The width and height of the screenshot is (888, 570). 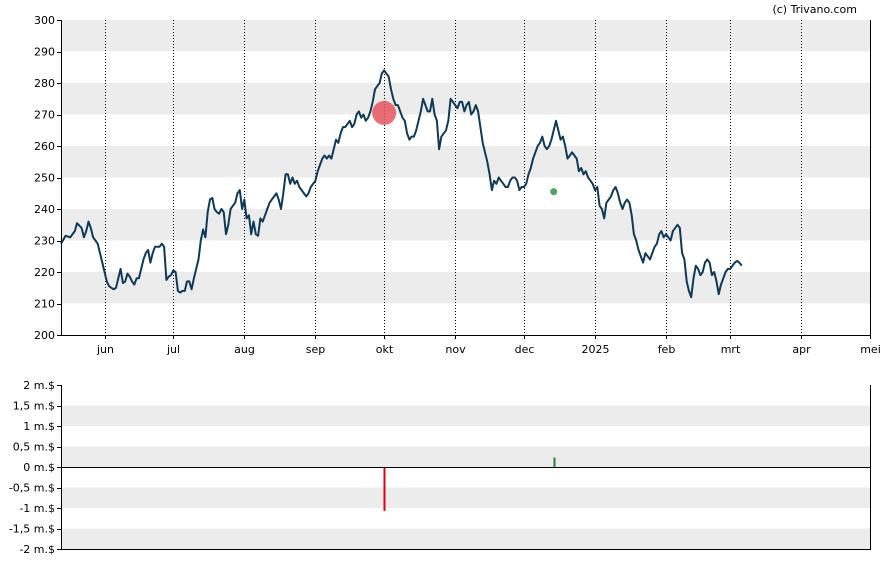 I want to click on month-tick-label: feb, so click(x=667, y=349).